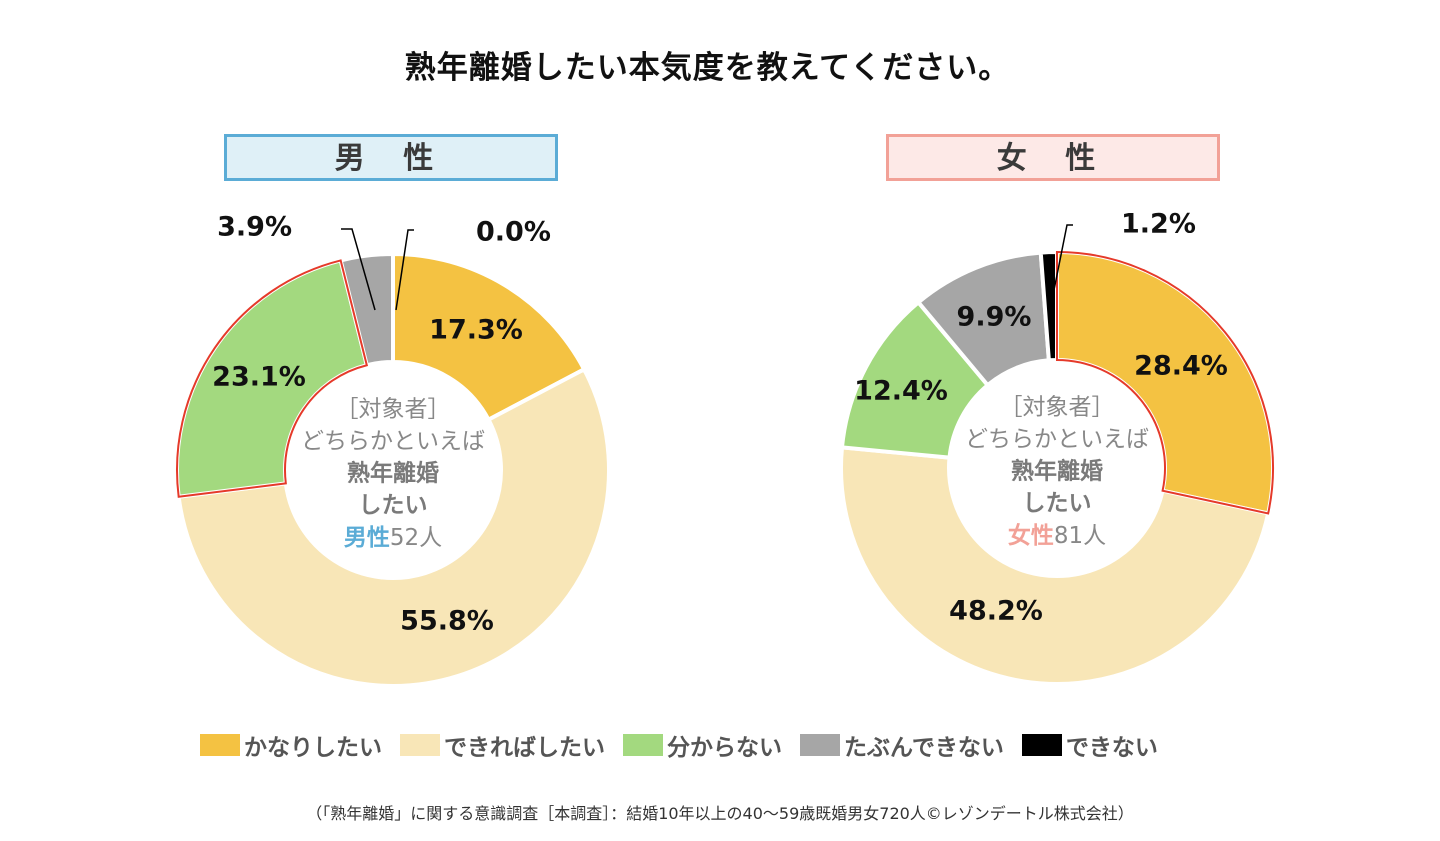  What do you see at coordinates (724, 748) in the screenshot?
I see `legend-label: 分からない` at bounding box center [724, 748].